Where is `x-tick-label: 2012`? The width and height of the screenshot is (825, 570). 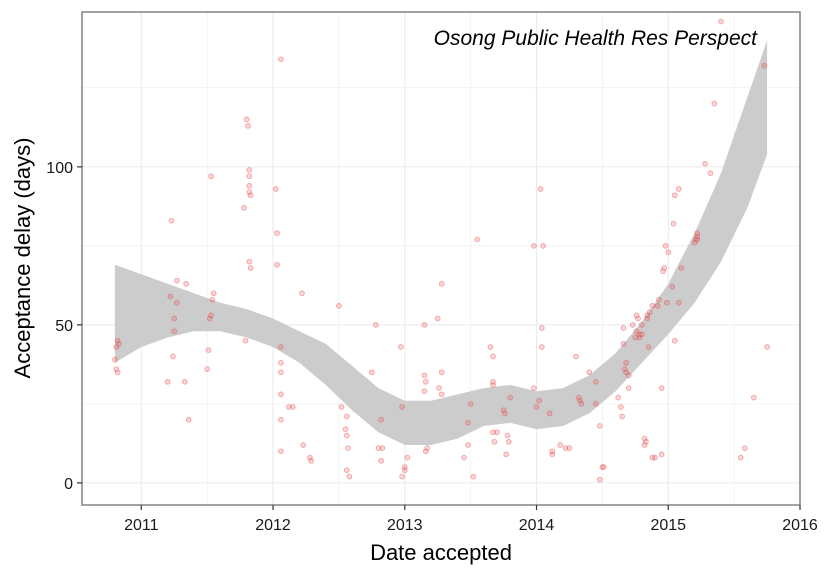
x-tick-label: 2012 is located at coordinates (273, 525).